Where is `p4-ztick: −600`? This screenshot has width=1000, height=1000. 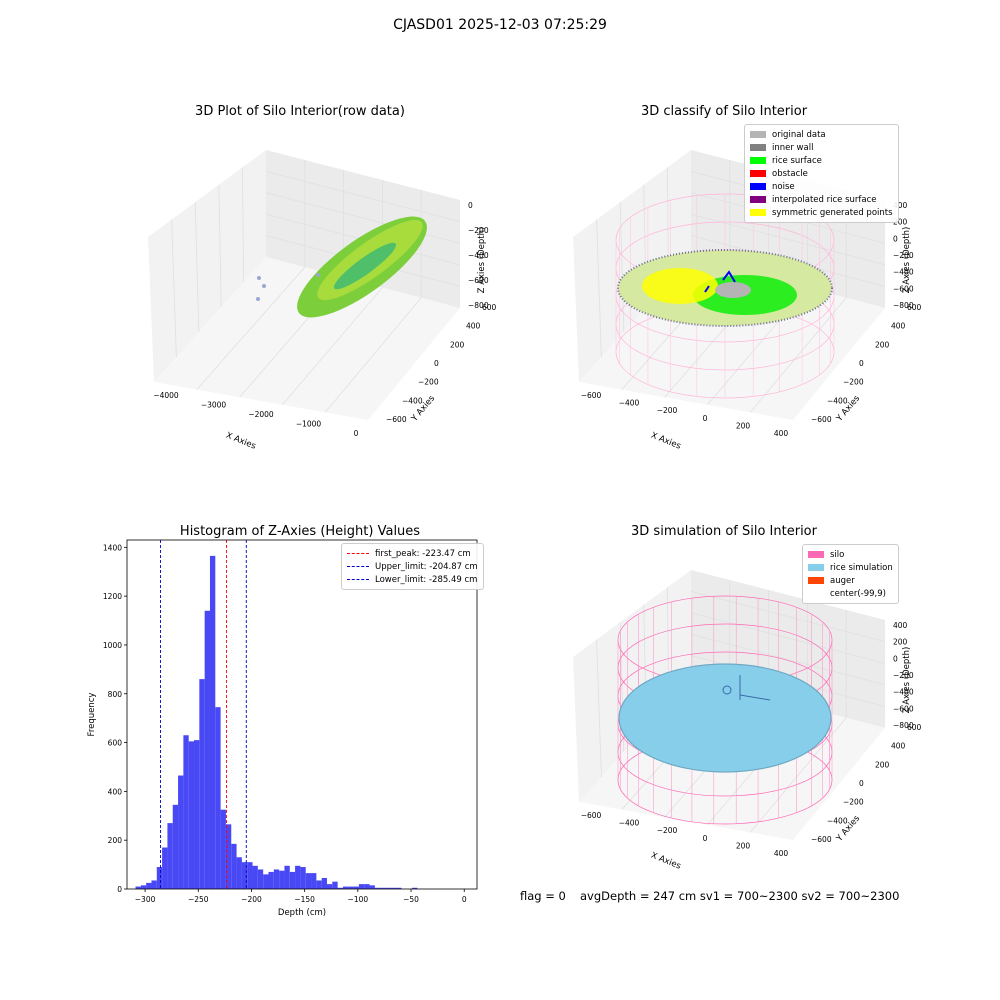
p4-ztick: −600 is located at coordinates (903, 708).